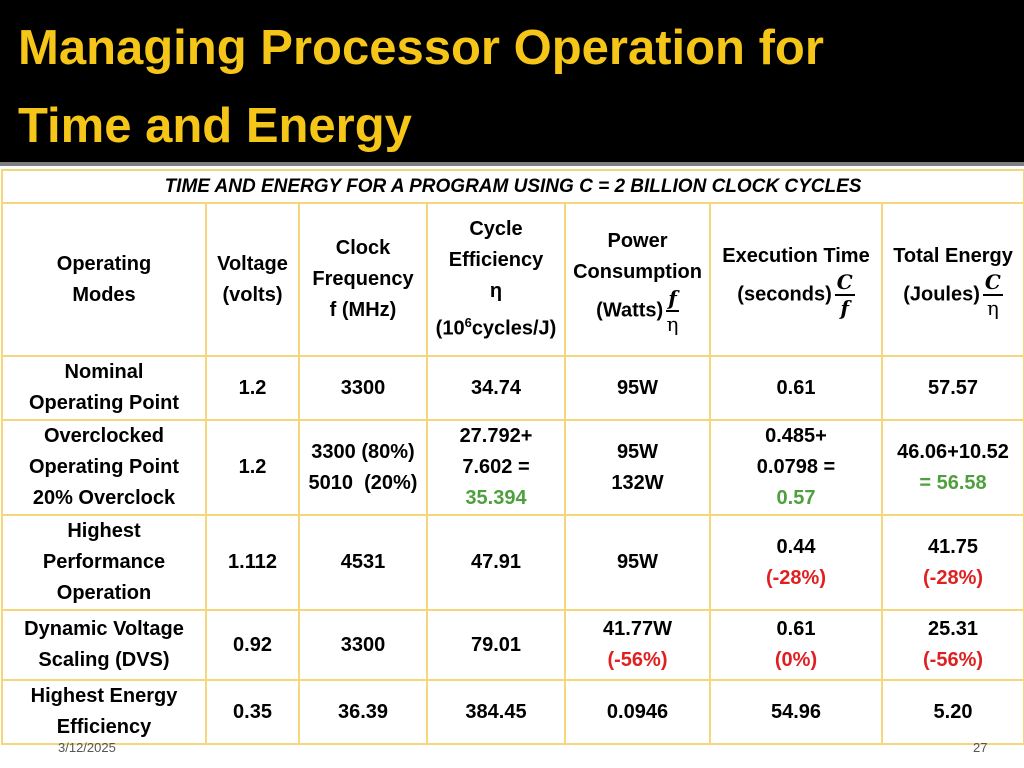 This screenshot has height=768, width=1024. I want to click on power-cell: 95W 132W, so click(637, 467).